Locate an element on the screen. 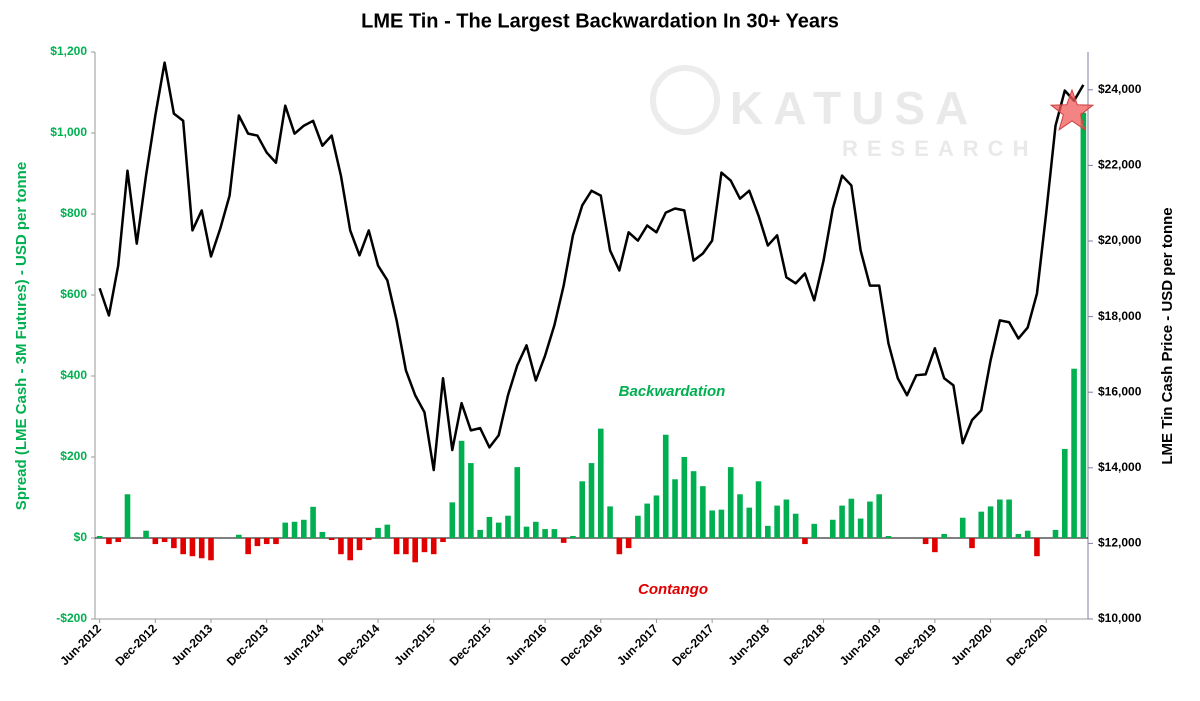 The image size is (1200, 701). y2-tick-label: $14,000 is located at coordinates (1120, 467).